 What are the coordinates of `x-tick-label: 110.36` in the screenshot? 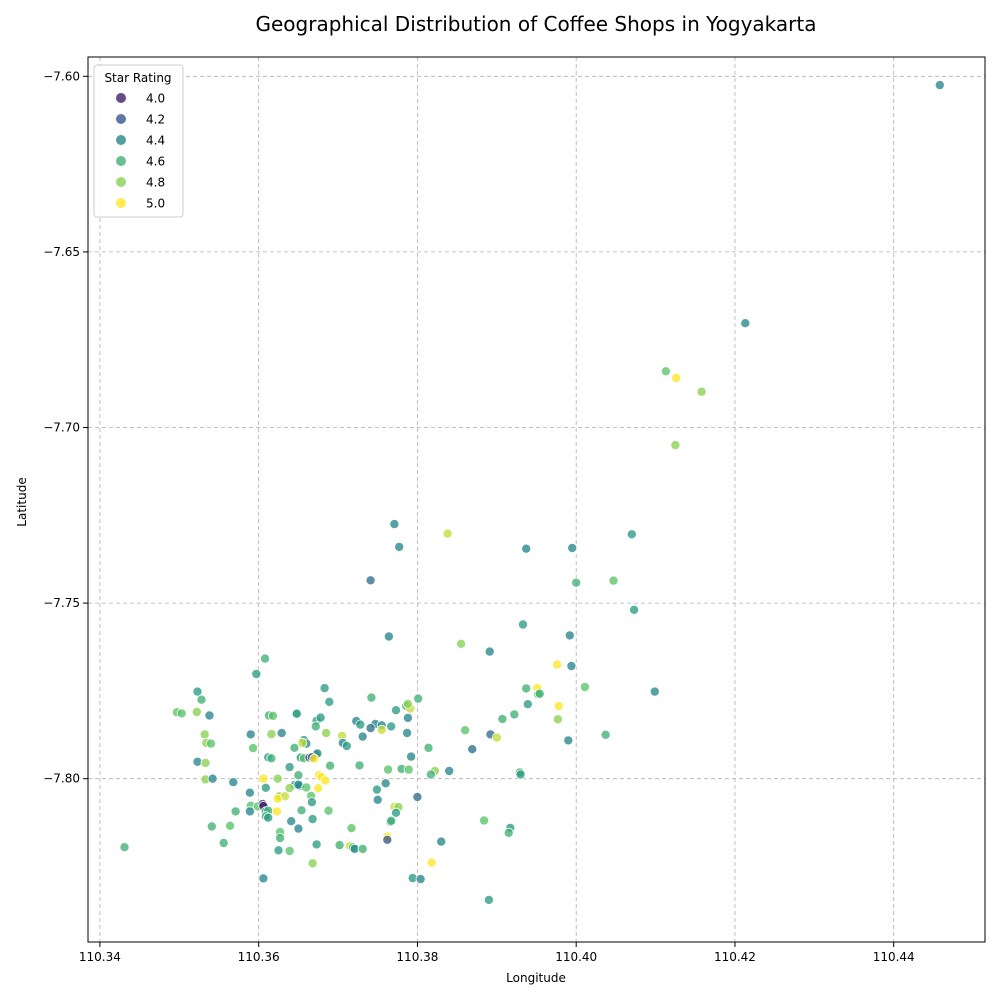 It's located at (259, 957).